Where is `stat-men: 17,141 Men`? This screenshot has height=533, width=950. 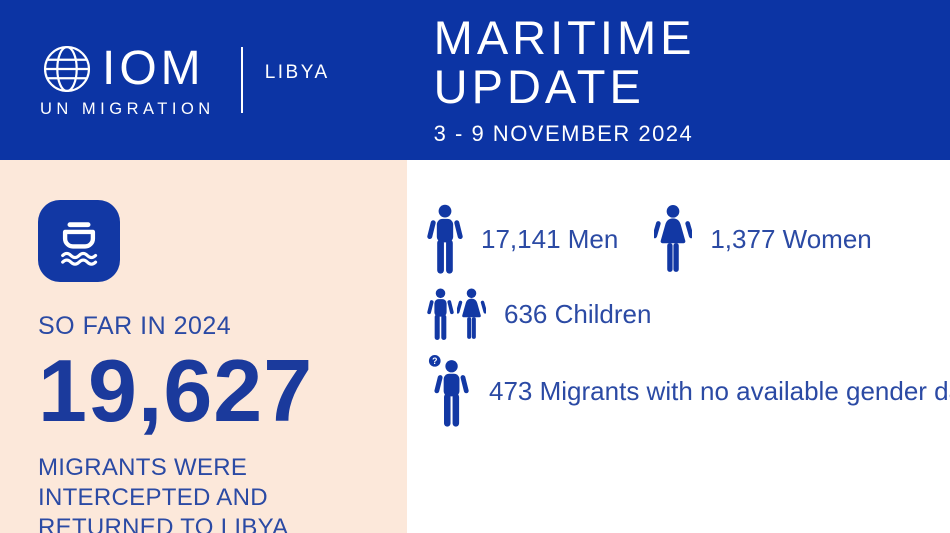 stat-men: 17,141 Men is located at coordinates (522, 239).